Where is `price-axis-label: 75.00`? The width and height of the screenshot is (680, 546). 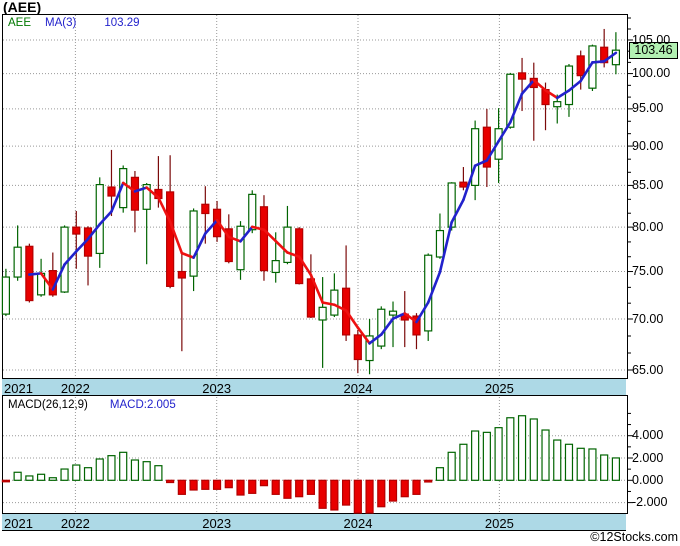
price-axis-label: 75.00 is located at coordinates (648, 271).